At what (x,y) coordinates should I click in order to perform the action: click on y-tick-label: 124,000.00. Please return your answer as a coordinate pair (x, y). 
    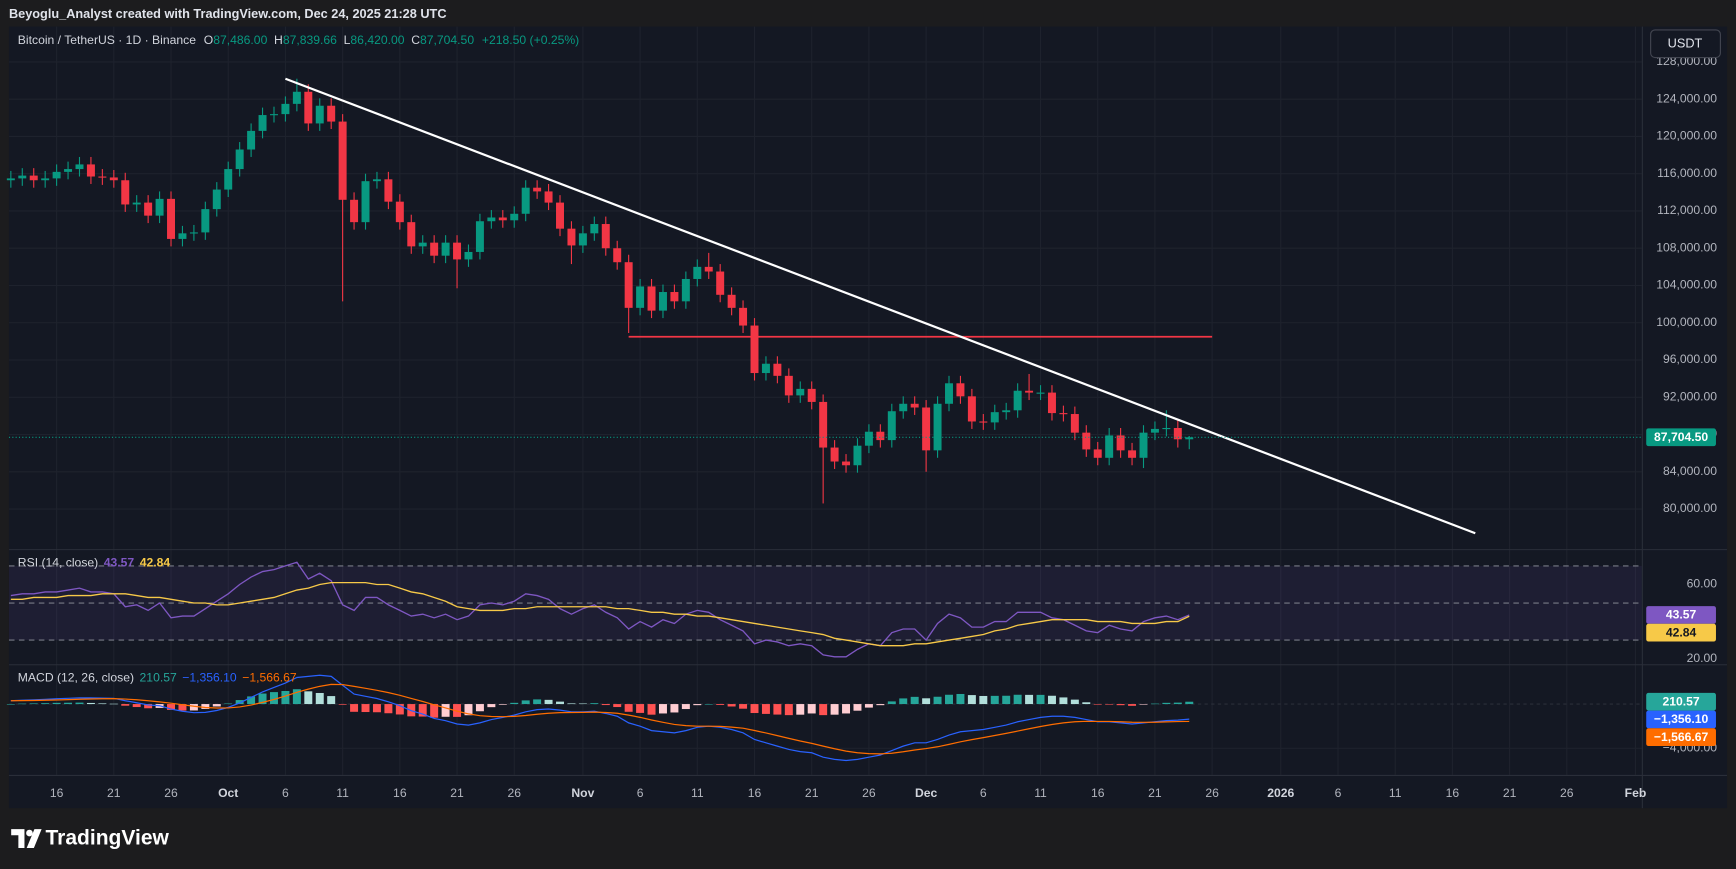
    Looking at the image, I should click on (1686, 98).